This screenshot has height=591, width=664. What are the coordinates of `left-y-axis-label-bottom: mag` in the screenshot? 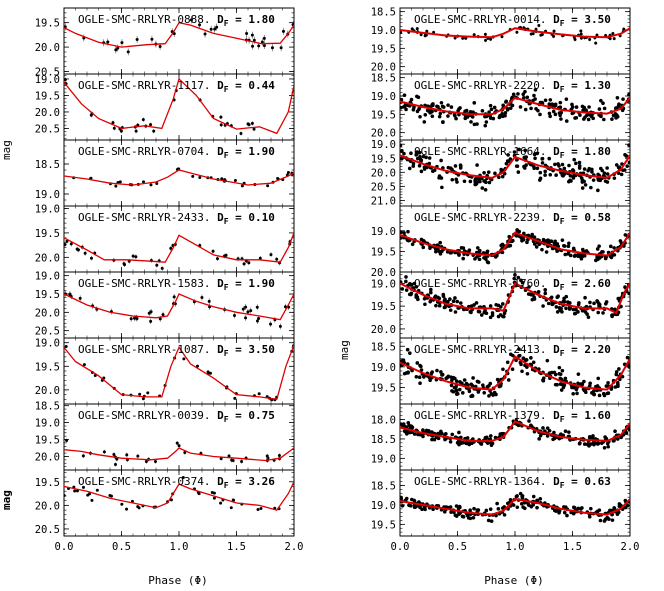 It's located at (6, 500).